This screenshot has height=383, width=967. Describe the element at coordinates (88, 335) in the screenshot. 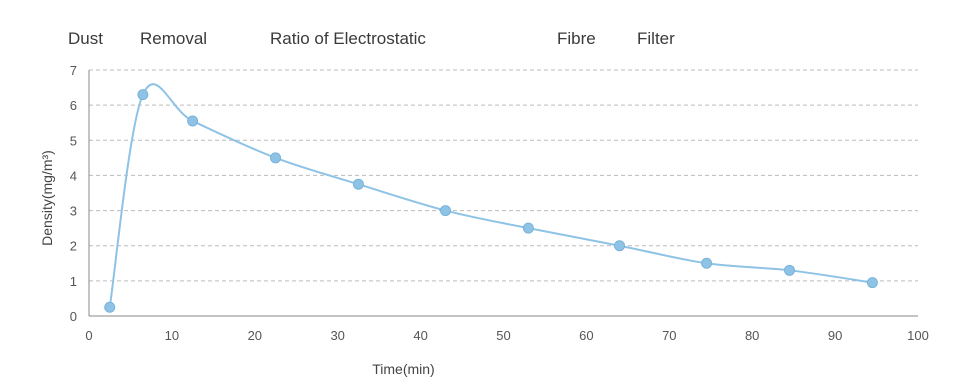

I see `x-tick-label: 0` at that location.